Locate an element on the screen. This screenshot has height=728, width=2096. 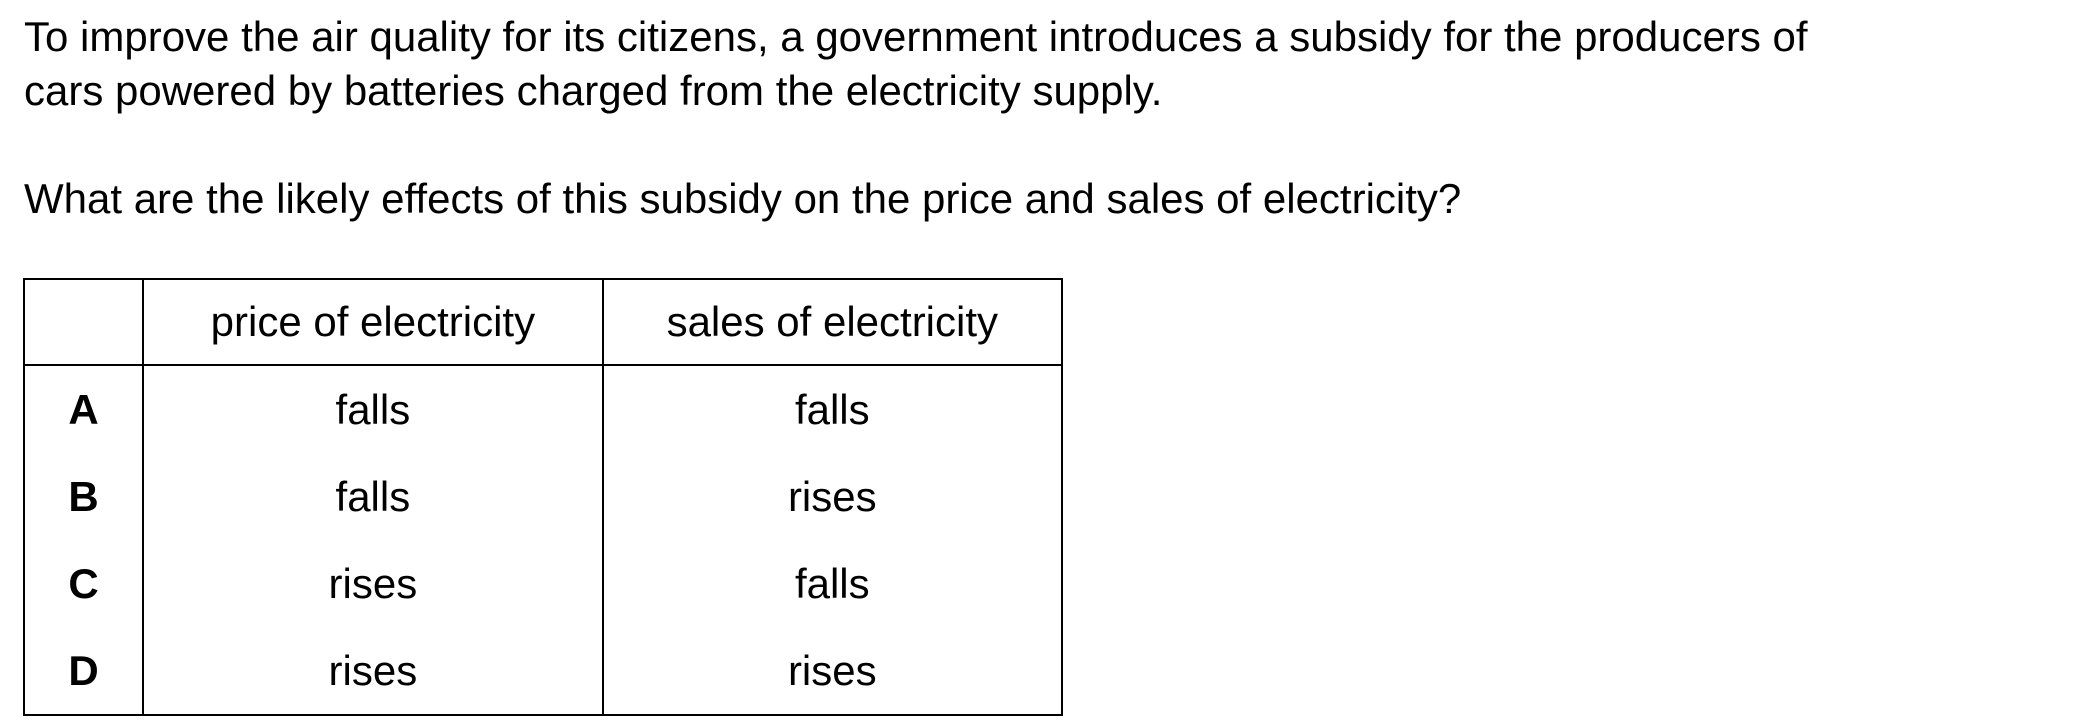
table-row: B falls rises is located at coordinates (543, 496).